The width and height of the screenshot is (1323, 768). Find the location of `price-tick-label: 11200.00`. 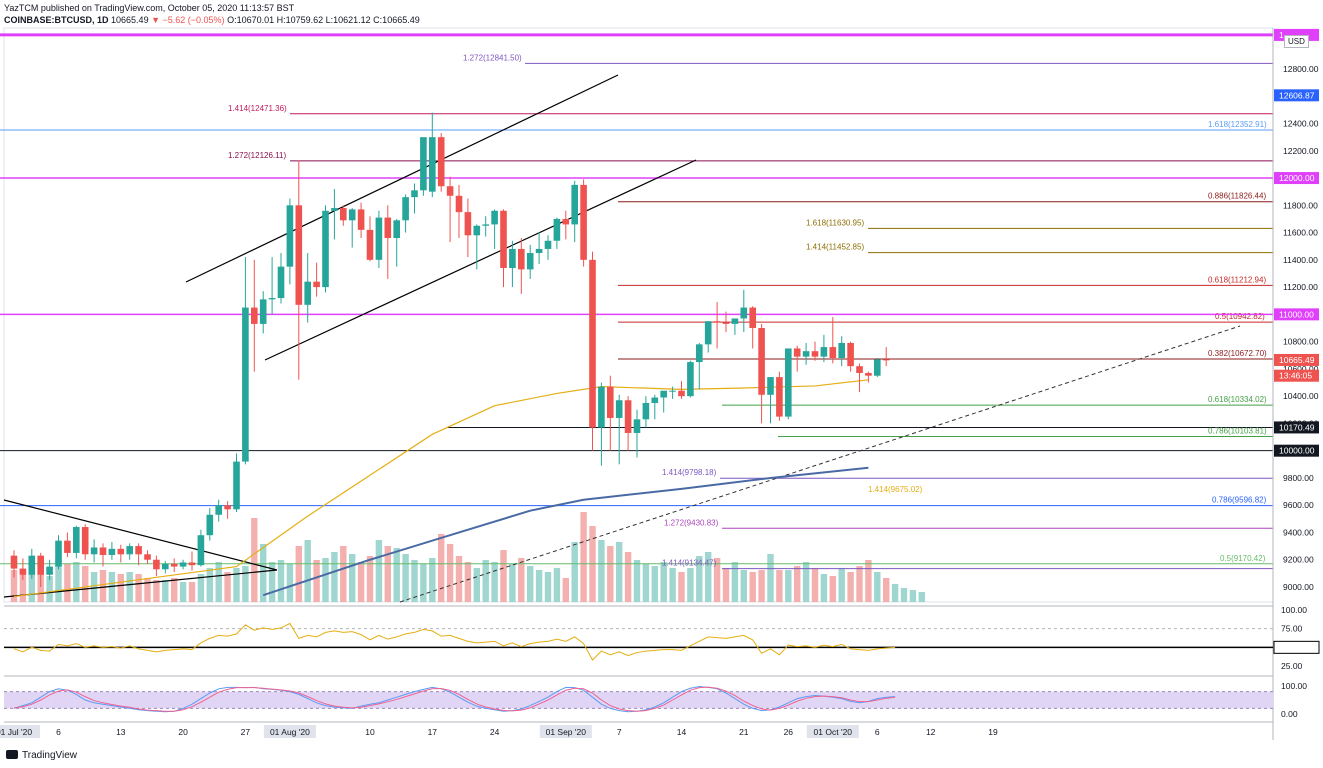

price-tick-label: 11200.00 is located at coordinates (1300, 287).